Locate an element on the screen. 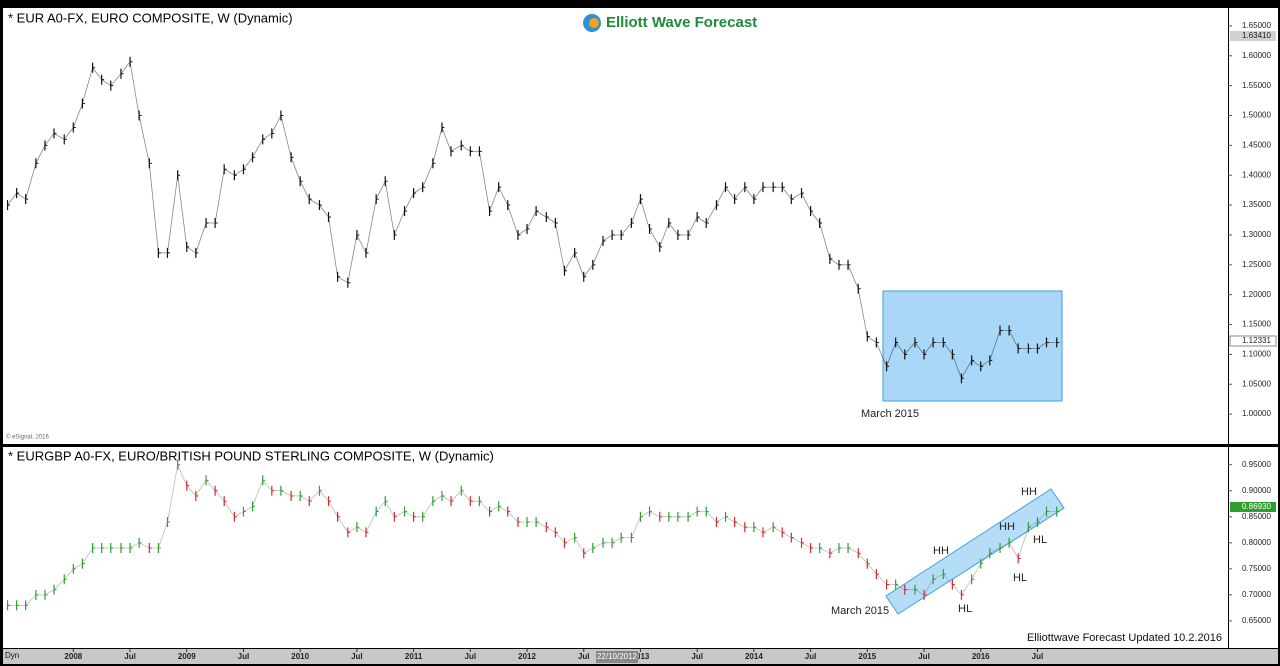 The image size is (1280, 666). highlight-channel is located at coordinates (975, 551).